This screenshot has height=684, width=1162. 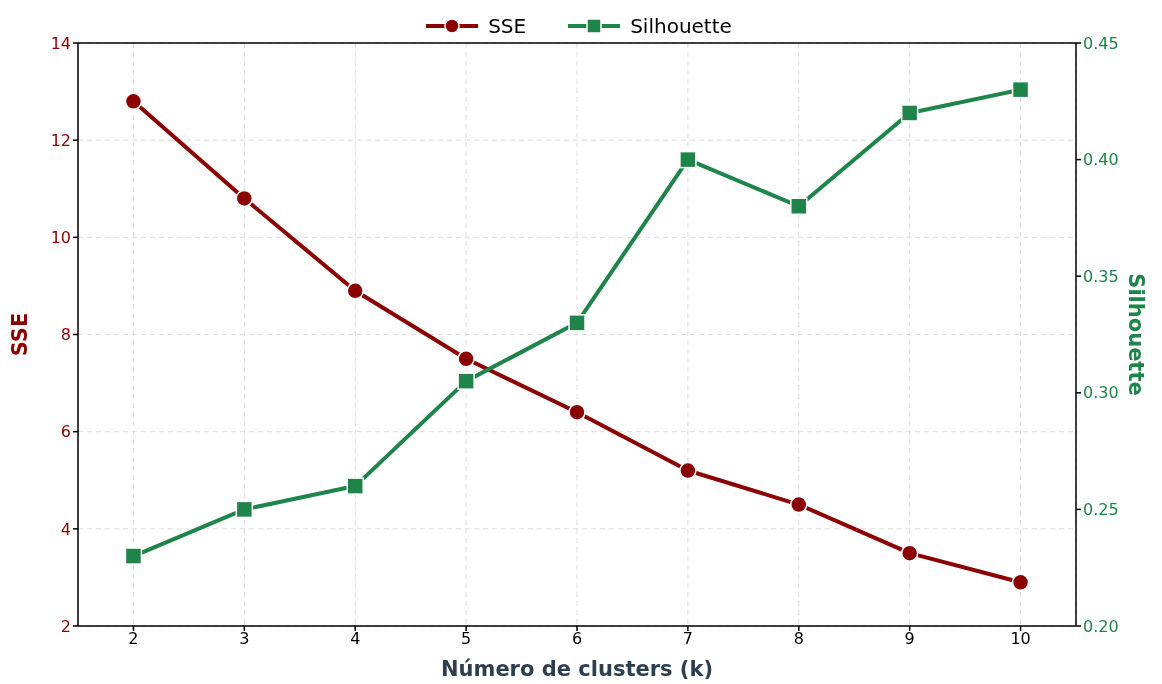 What do you see at coordinates (1135, 334) in the screenshot?
I see `y2-axis-title: Silhouette` at bounding box center [1135, 334].